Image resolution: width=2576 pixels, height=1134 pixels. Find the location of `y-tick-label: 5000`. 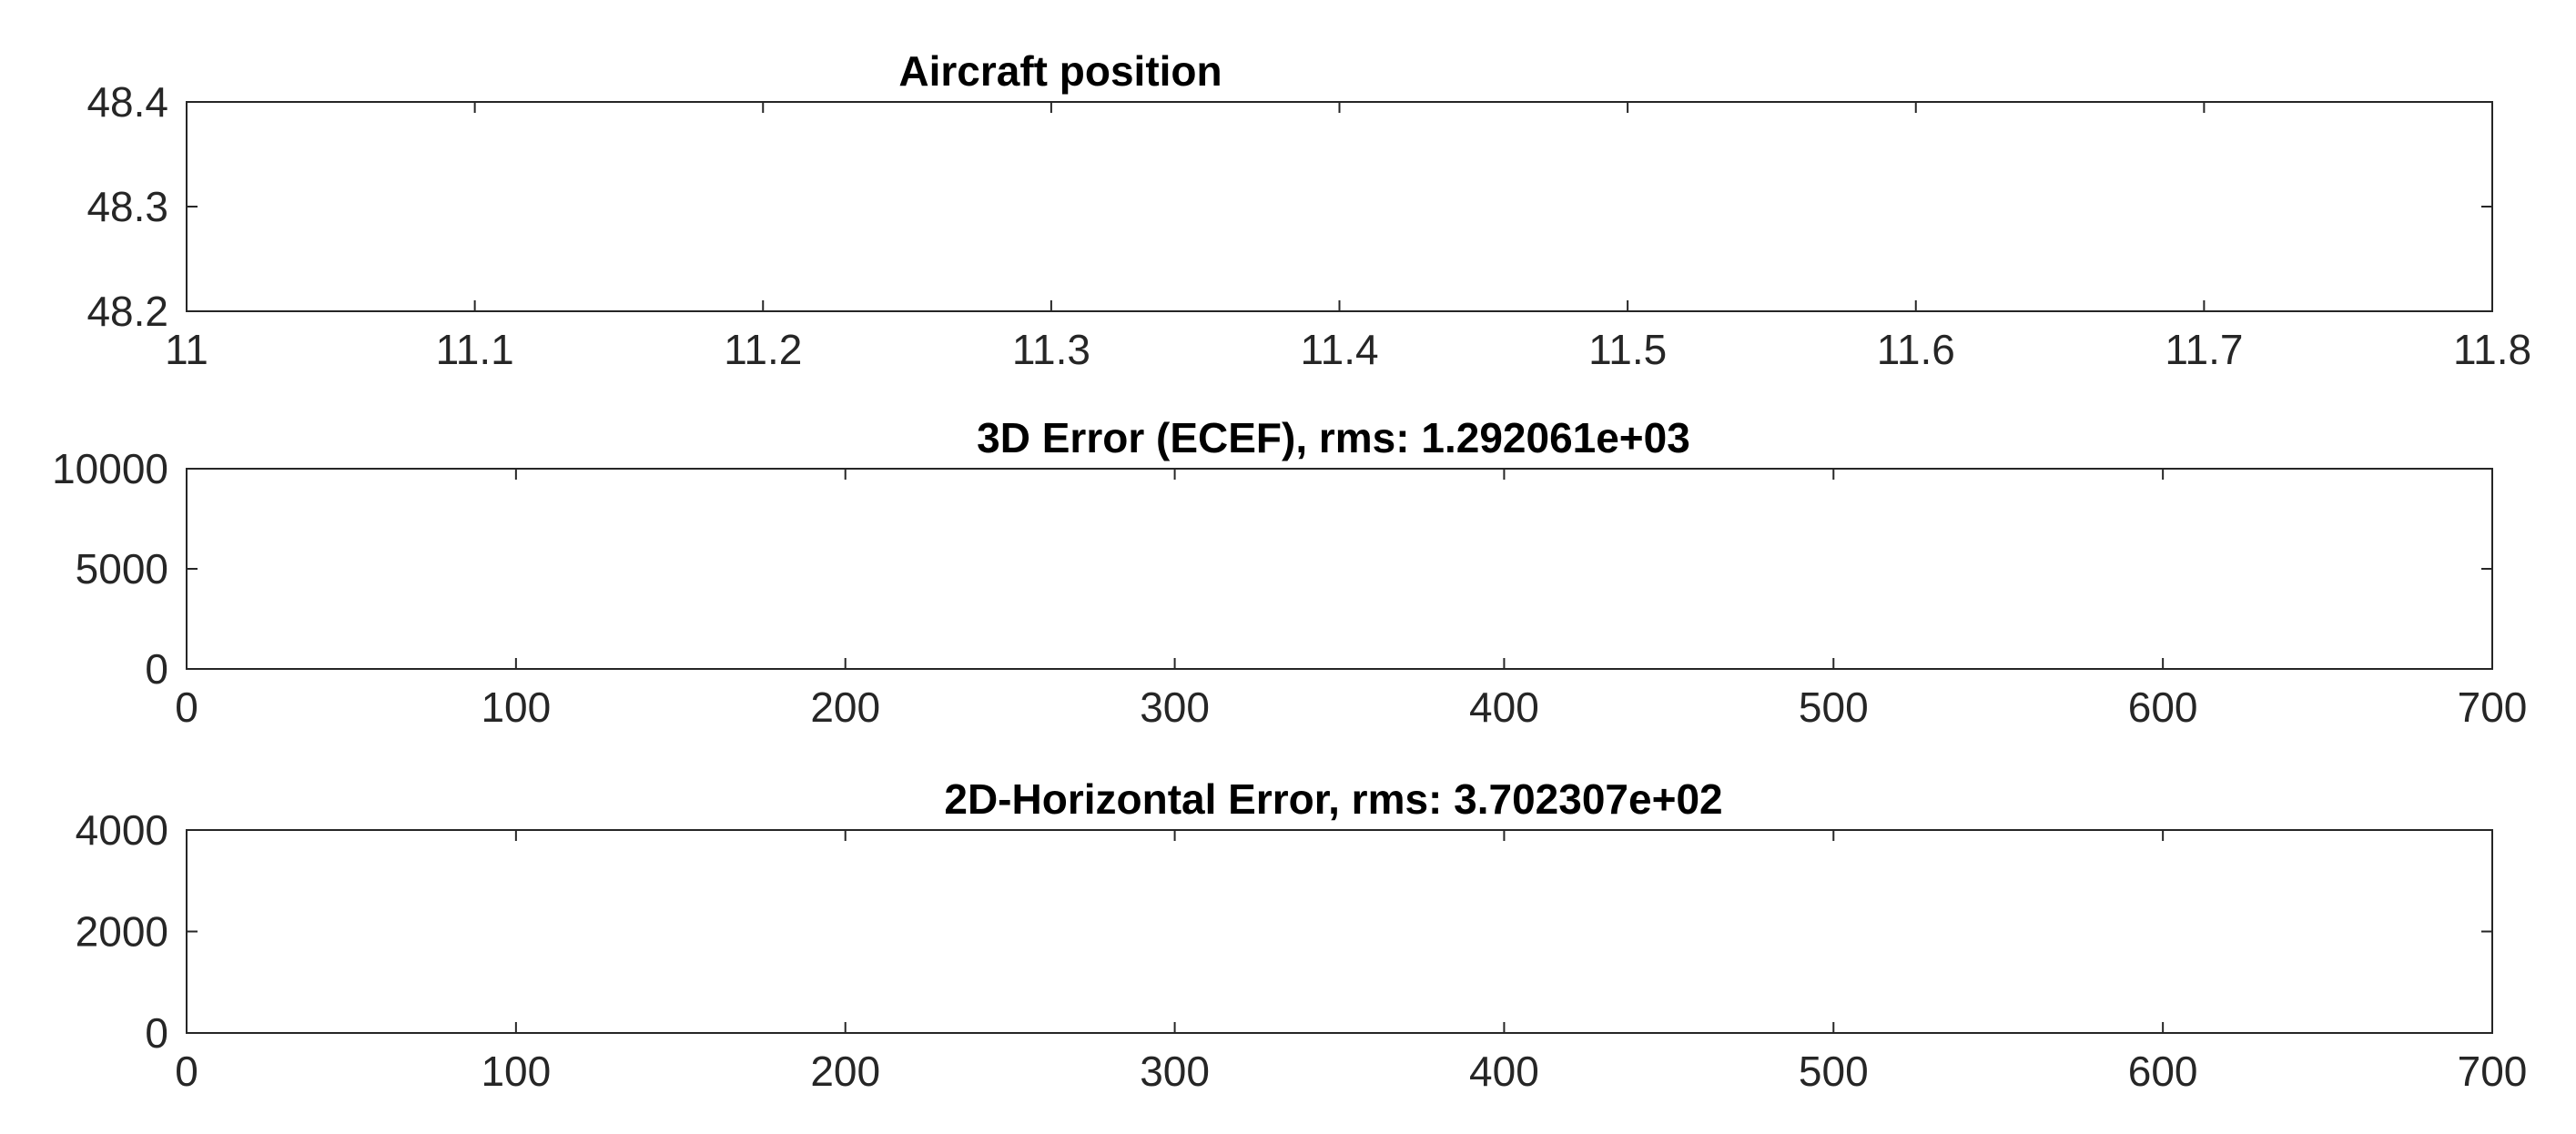

y-tick-label: 5000 is located at coordinates (122, 568).